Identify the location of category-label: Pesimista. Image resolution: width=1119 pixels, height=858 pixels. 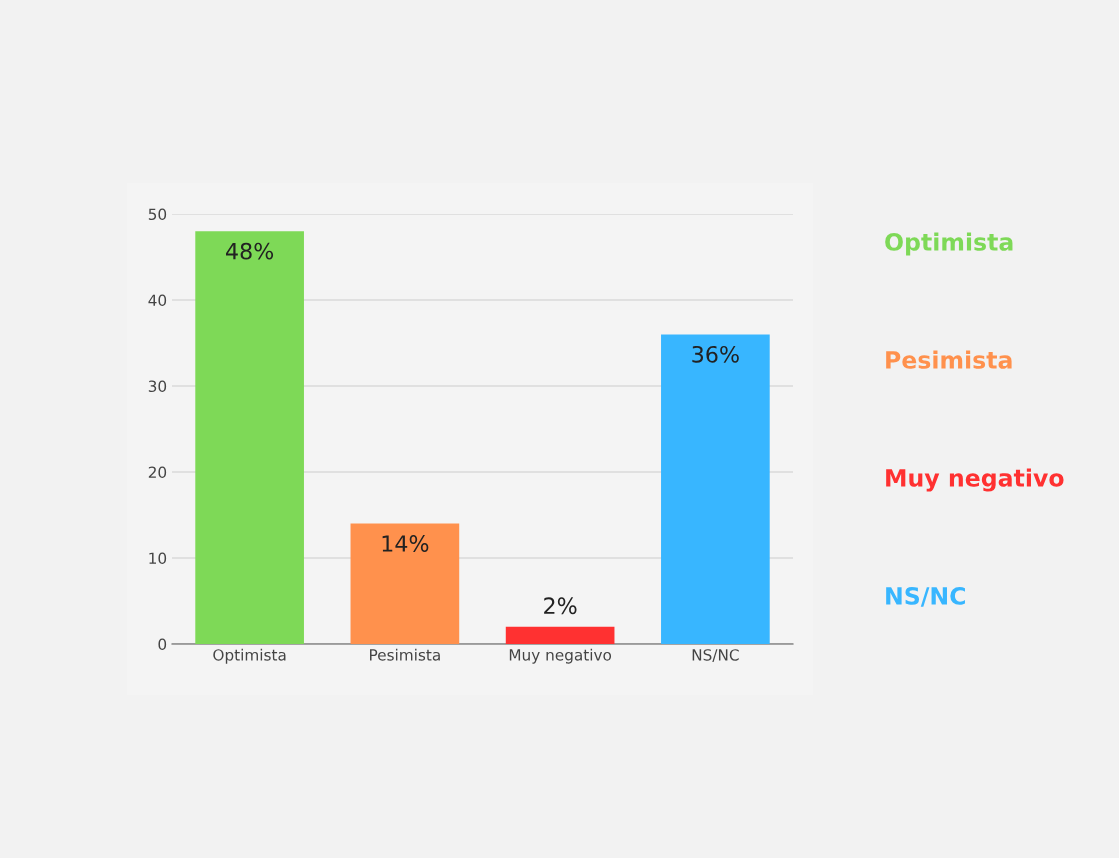
(949, 359).